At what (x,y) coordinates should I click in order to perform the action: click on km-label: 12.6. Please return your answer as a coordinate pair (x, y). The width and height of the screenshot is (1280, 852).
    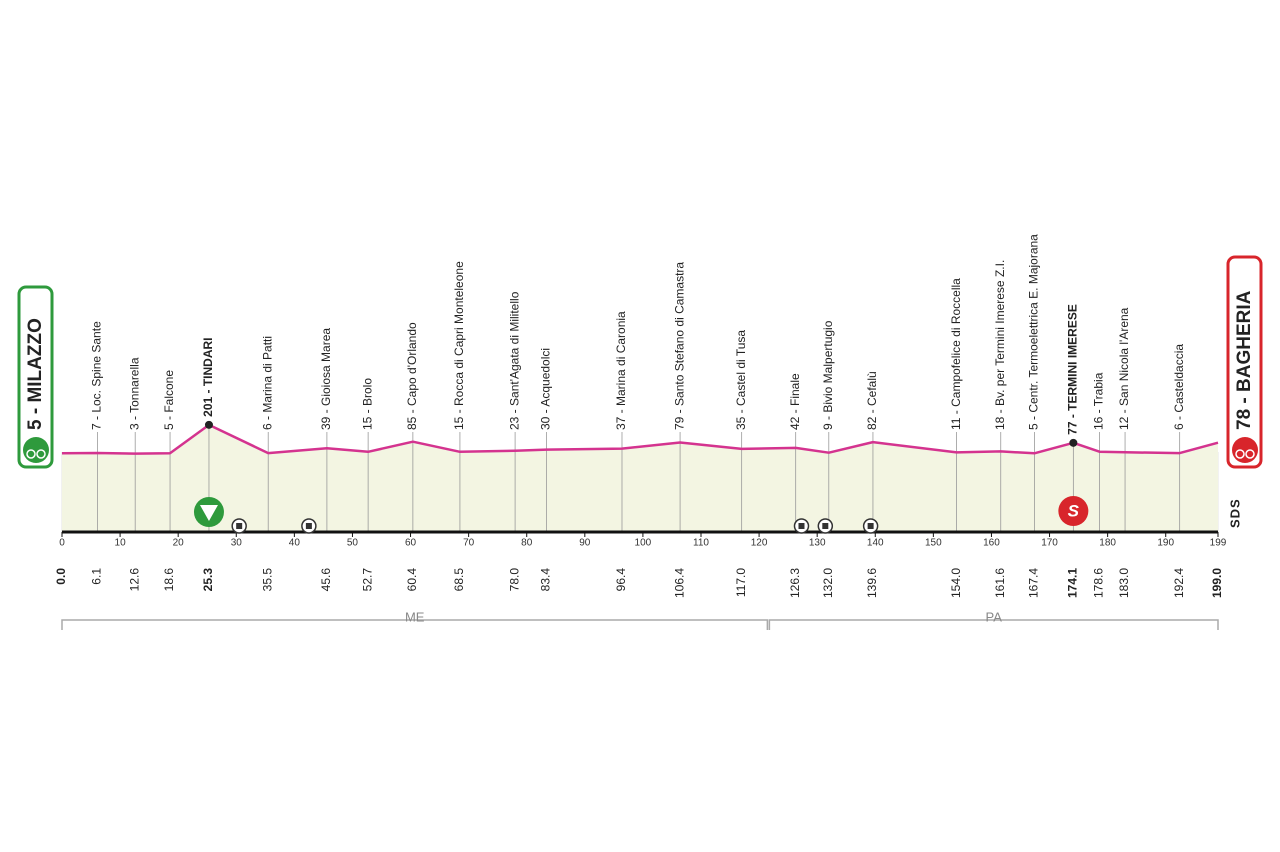
    Looking at the image, I should click on (134, 580).